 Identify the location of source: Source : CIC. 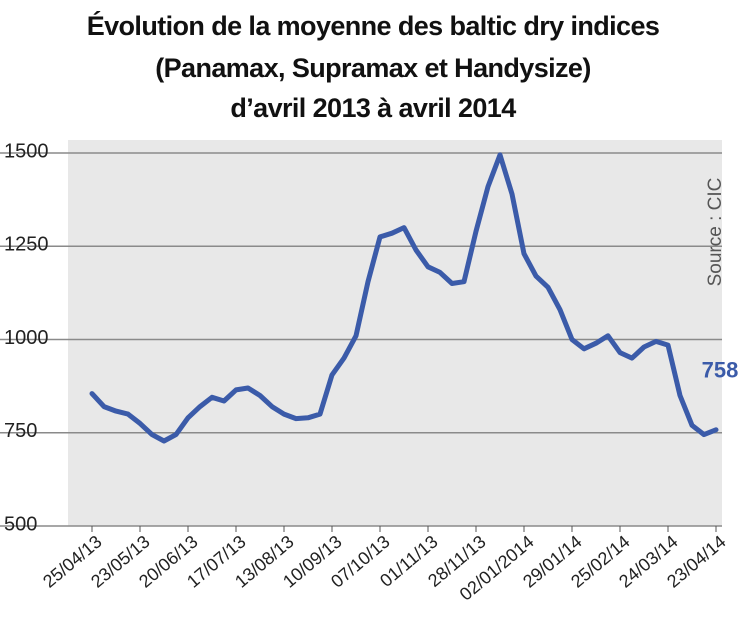
(715, 232).